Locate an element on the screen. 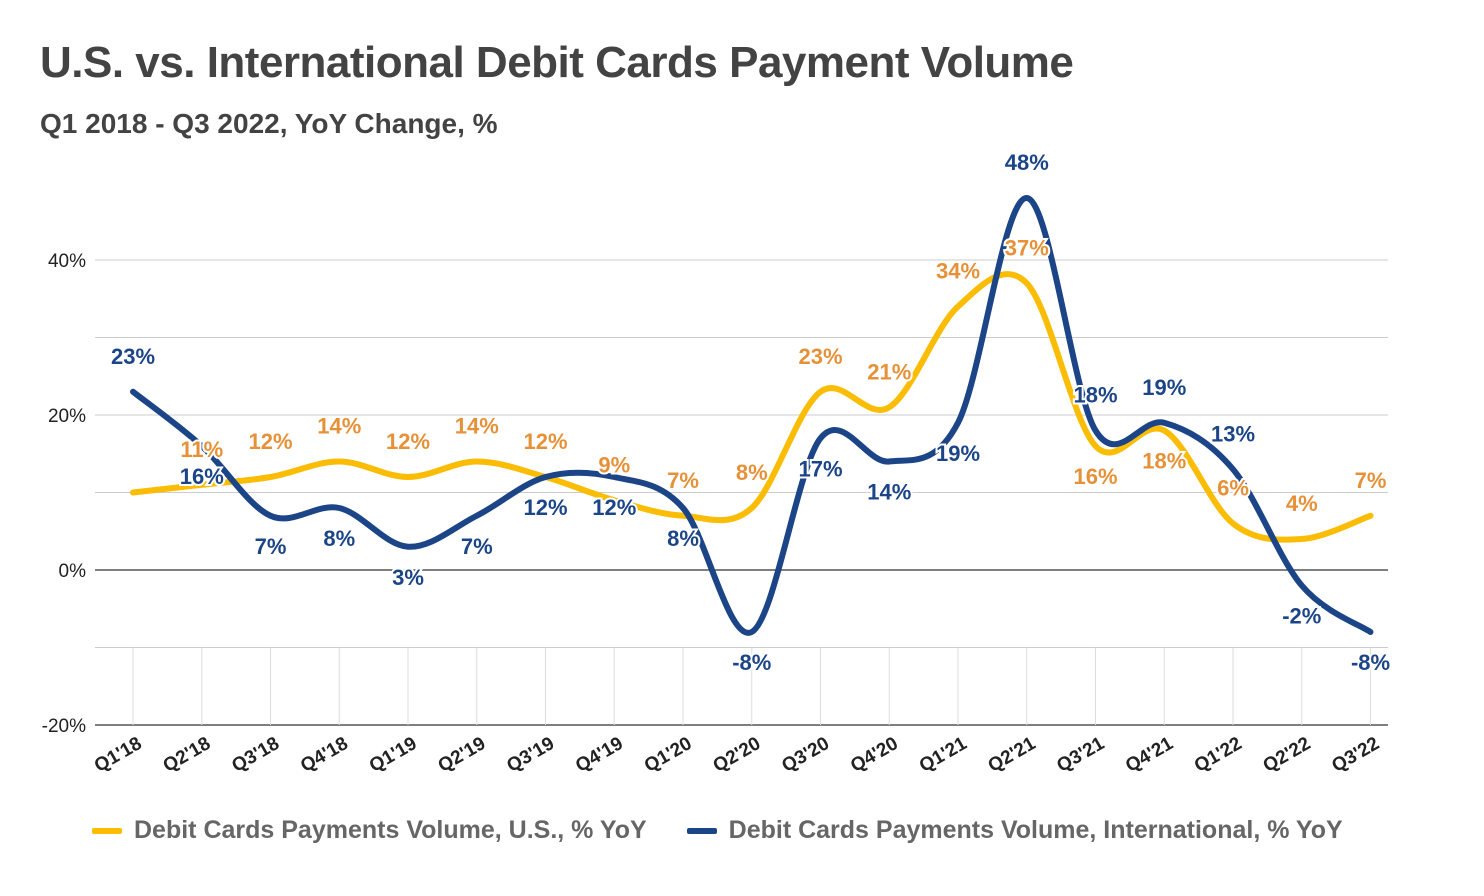 Image resolution: width=1484 pixels, height=896 pixels. data-label-us: 6% is located at coordinates (1233, 488).